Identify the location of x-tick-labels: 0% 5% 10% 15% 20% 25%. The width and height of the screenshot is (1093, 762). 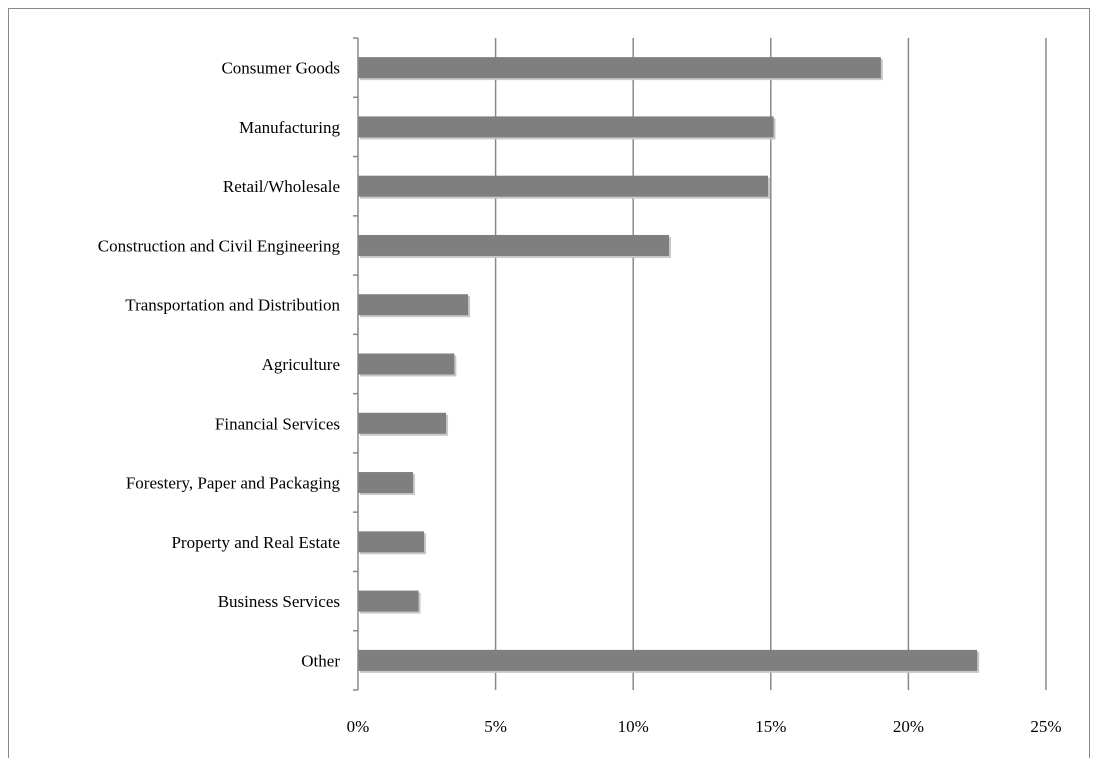
(704, 726).